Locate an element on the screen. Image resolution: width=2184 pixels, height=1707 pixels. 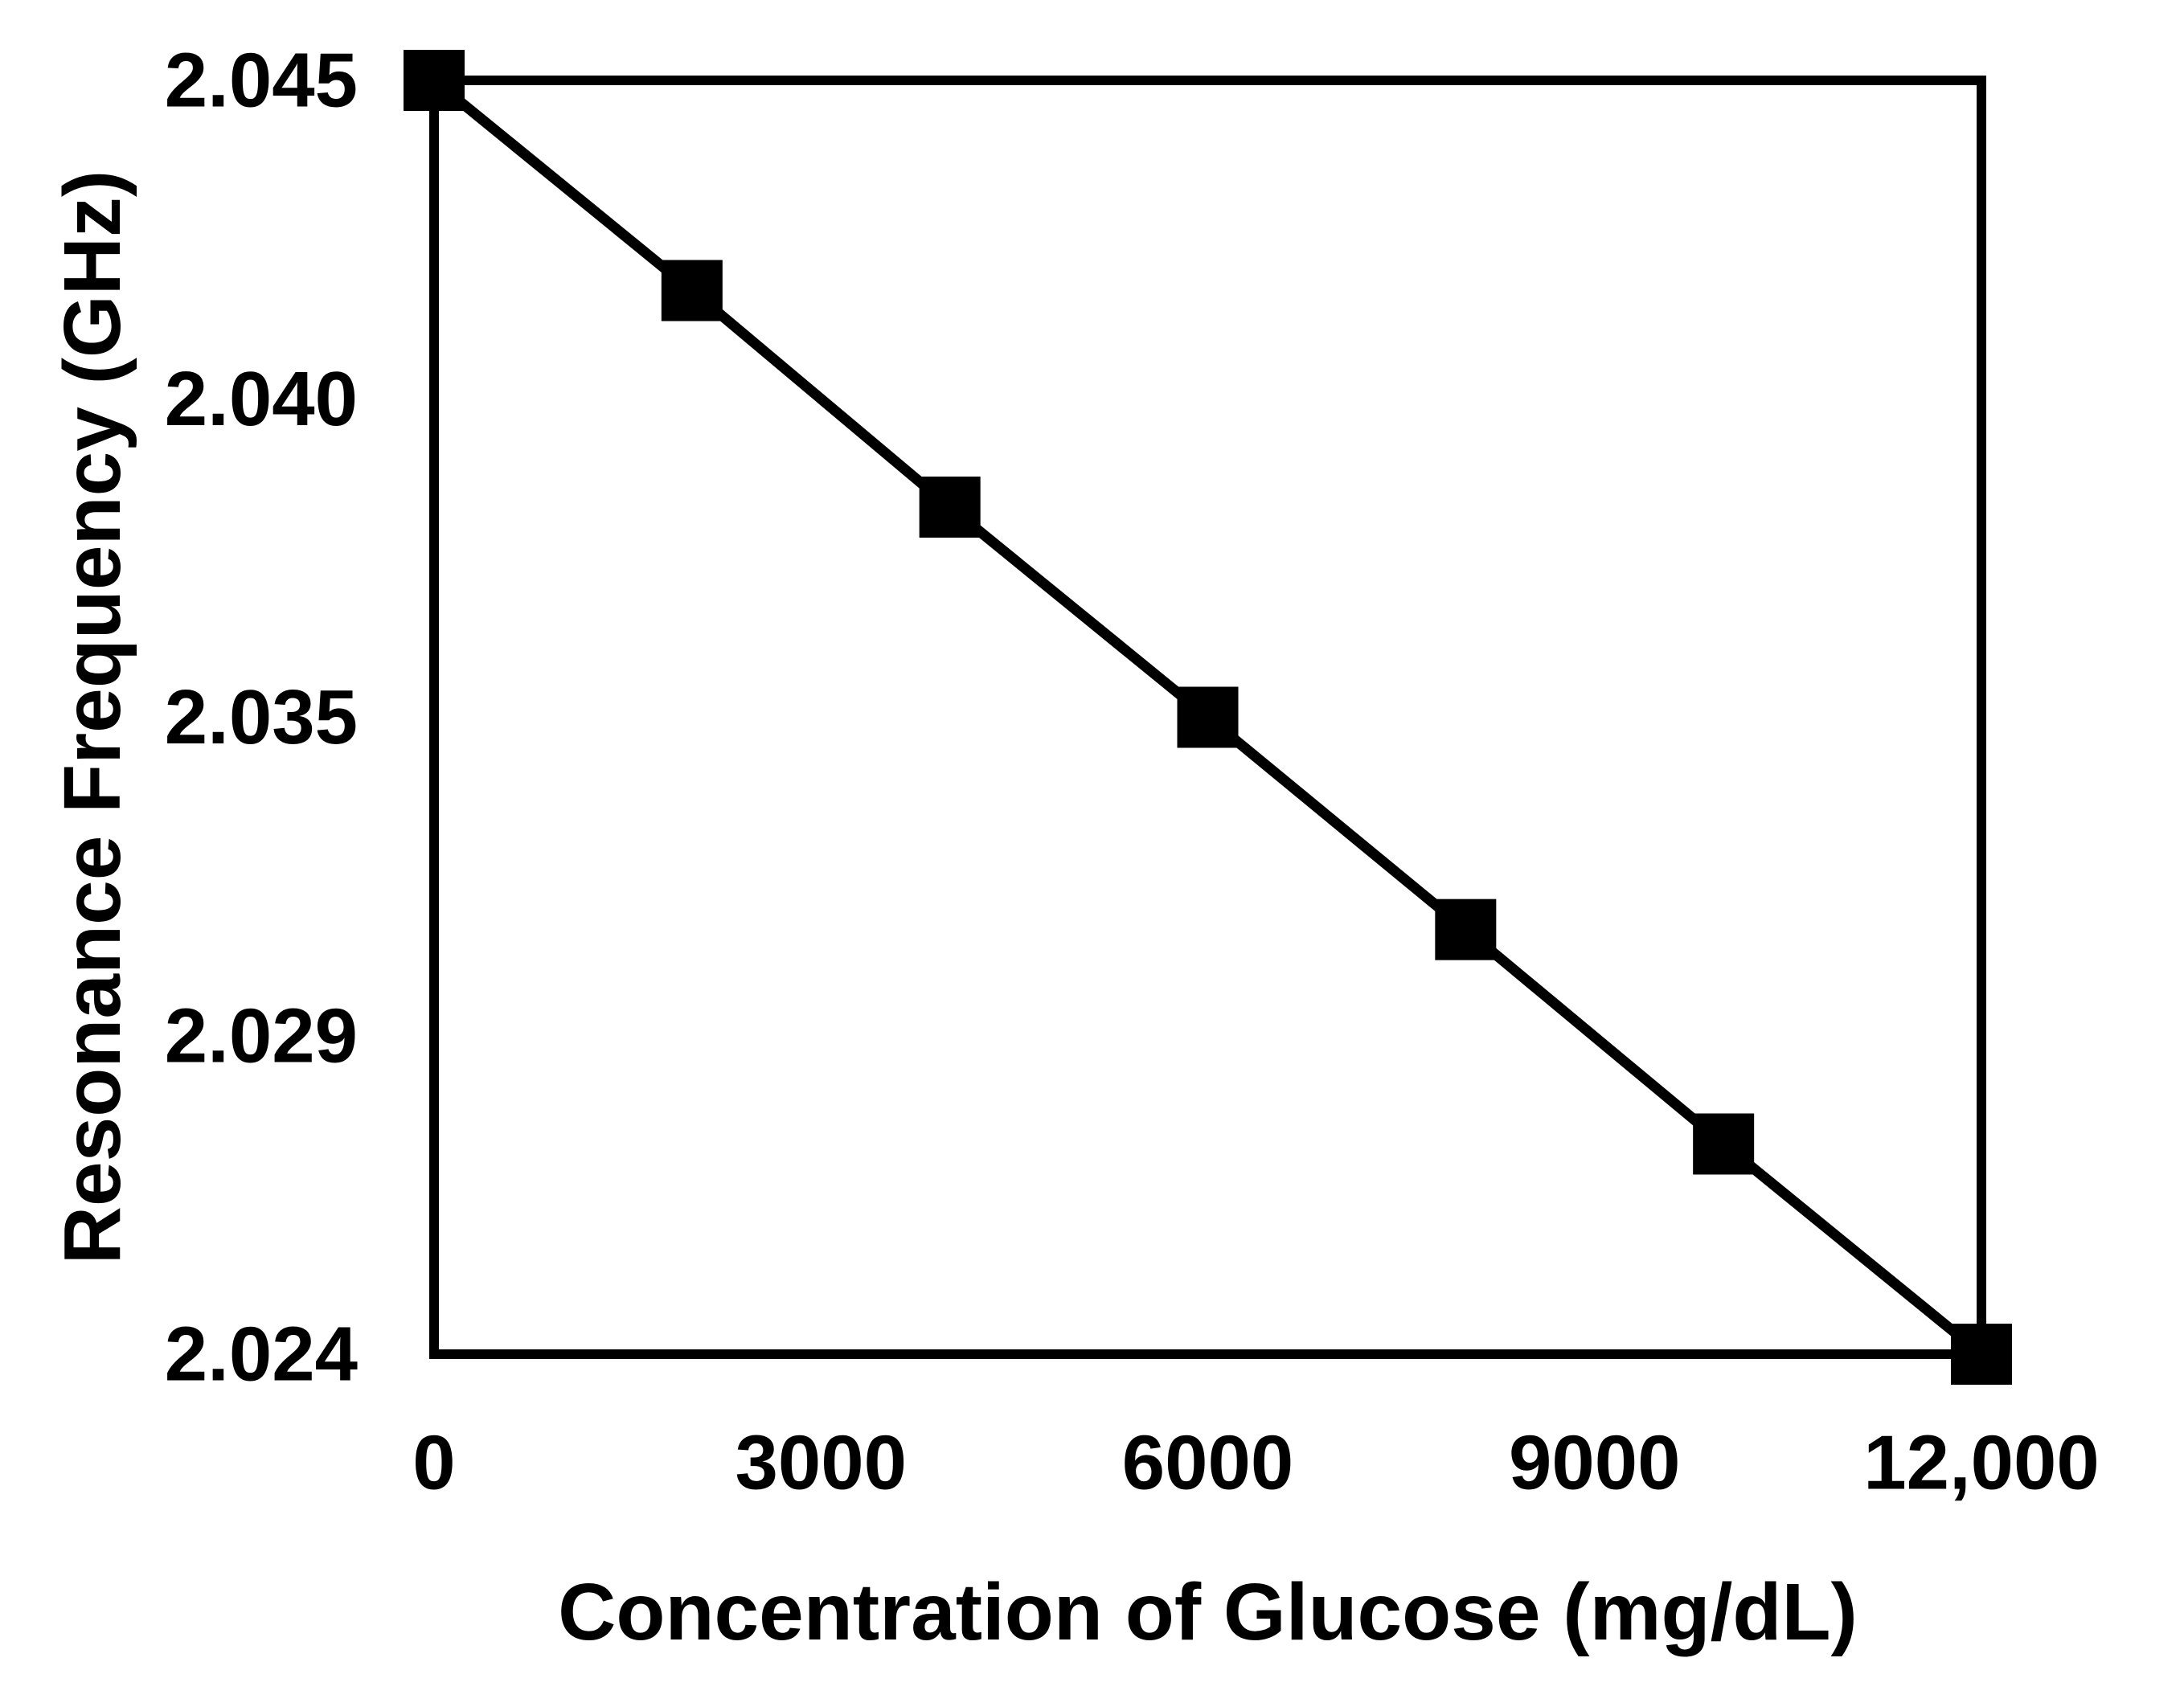
x-axis-tick-labels: 0 3000 6000 9000 12,000 is located at coordinates (1256, 1463).